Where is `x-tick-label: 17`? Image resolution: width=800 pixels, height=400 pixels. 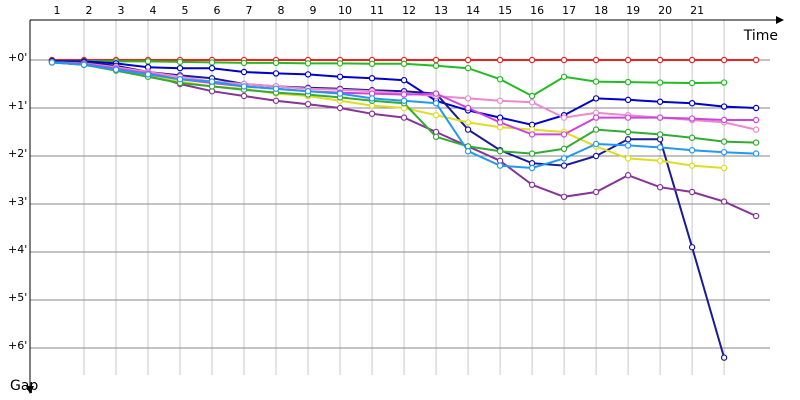 x-tick-label: 17 is located at coordinates (569, 10).